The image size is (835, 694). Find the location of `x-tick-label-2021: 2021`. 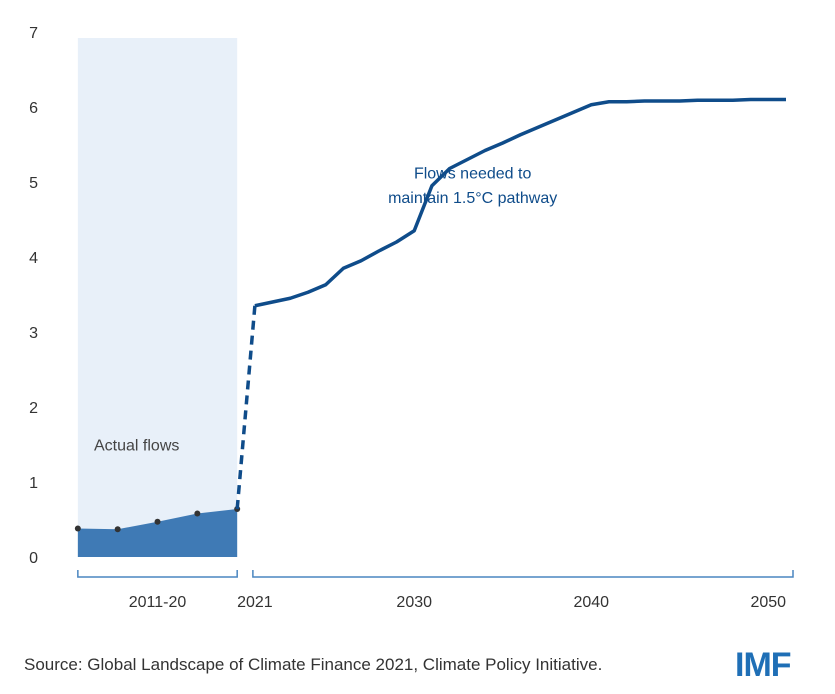

x-tick-label-2021: 2021 is located at coordinates (255, 602).